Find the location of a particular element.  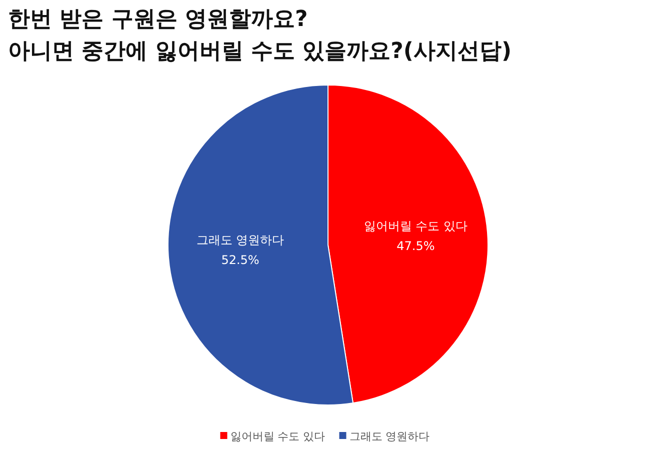

title: 한번 받은 구원은 영원할까요? is located at coordinates (158, 19).